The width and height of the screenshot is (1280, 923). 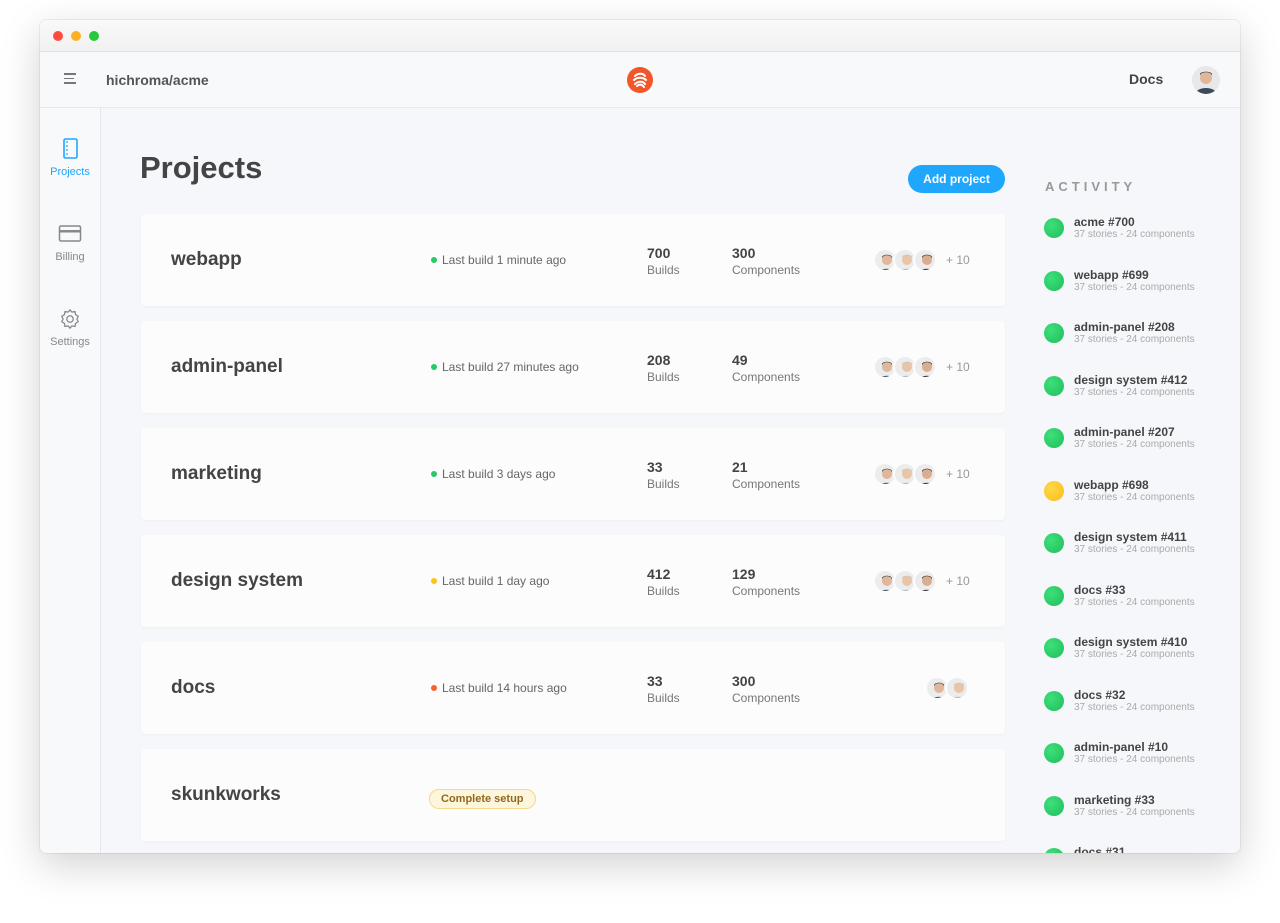 What do you see at coordinates (744, 253) in the screenshot?
I see `components-count: 300` at bounding box center [744, 253].